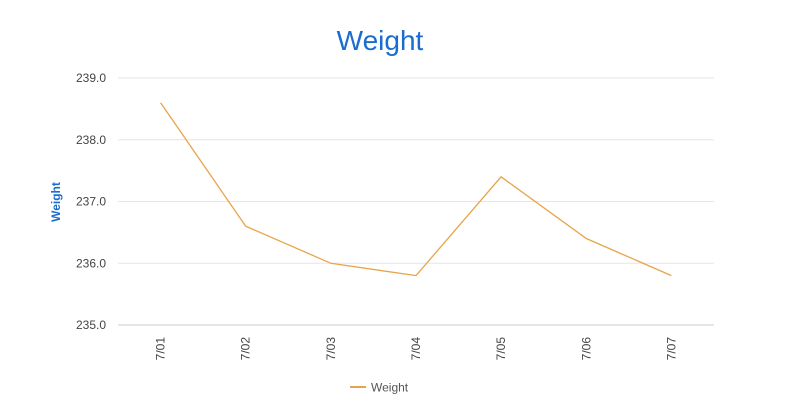 The width and height of the screenshot is (794, 418). Describe the element at coordinates (91, 140) in the screenshot. I see `y-tick-label: 238.0` at that location.